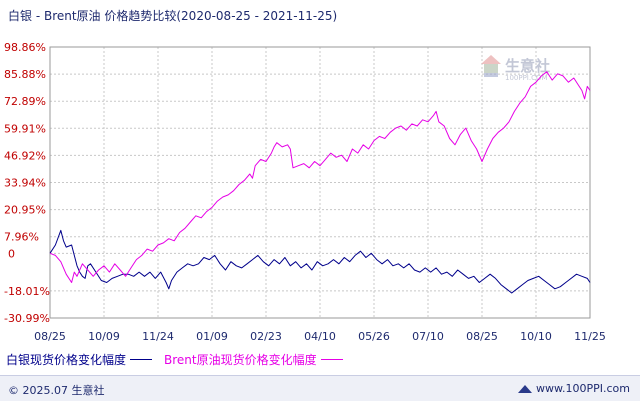 The height and width of the screenshot is (401, 640). What do you see at coordinates (25, 210) in the screenshot?
I see `y-tick-label: 20.95%` at bounding box center [25, 210].